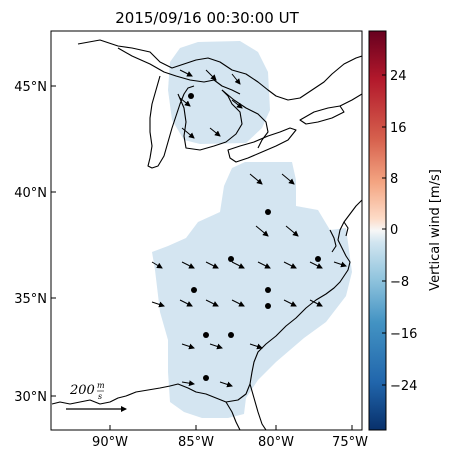  Describe the element at coordinates (403, 334) in the screenshot. I see `colorbar-tick-label: −16` at that location.